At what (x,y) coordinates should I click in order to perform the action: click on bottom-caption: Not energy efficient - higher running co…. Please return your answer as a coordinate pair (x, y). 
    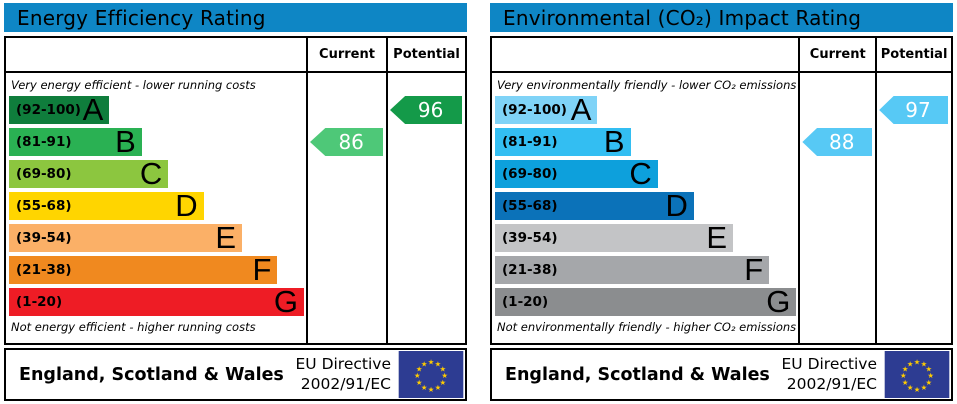
    Looking at the image, I should click on (133, 327).